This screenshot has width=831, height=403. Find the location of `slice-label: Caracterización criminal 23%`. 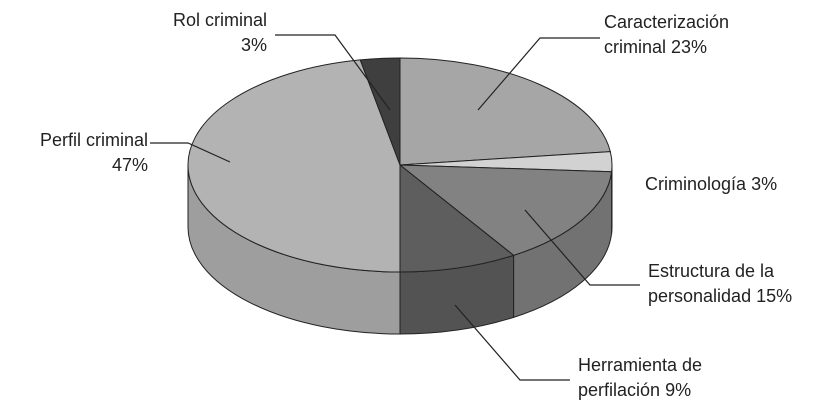

slice-label: Caracterización criminal 23% is located at coordinates (674, 35).